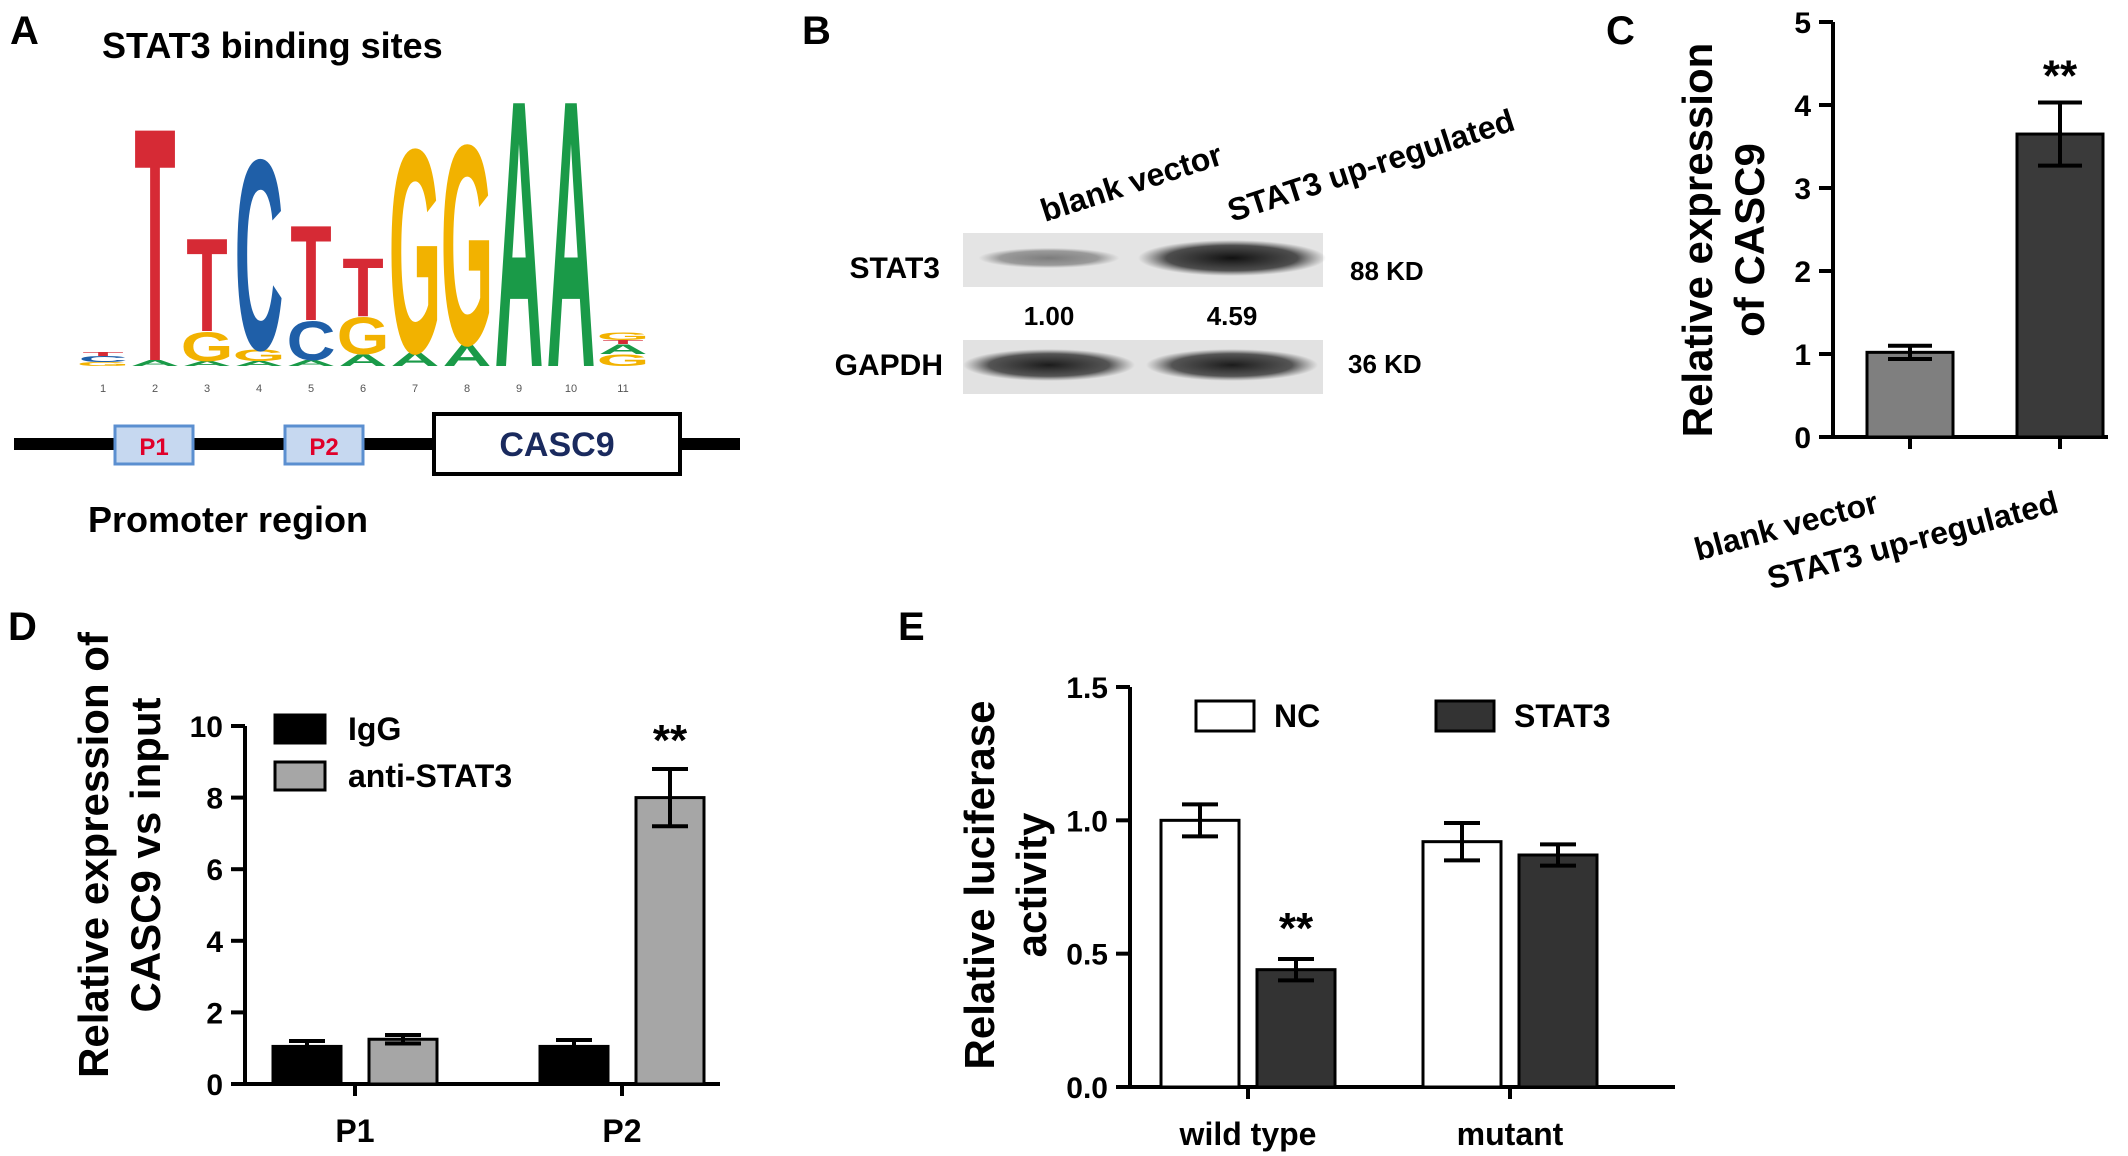  Describe the element at coordinates (272, 45) in the screenshot. I see `panel-a-title: STAT3 binding sites` at that location.